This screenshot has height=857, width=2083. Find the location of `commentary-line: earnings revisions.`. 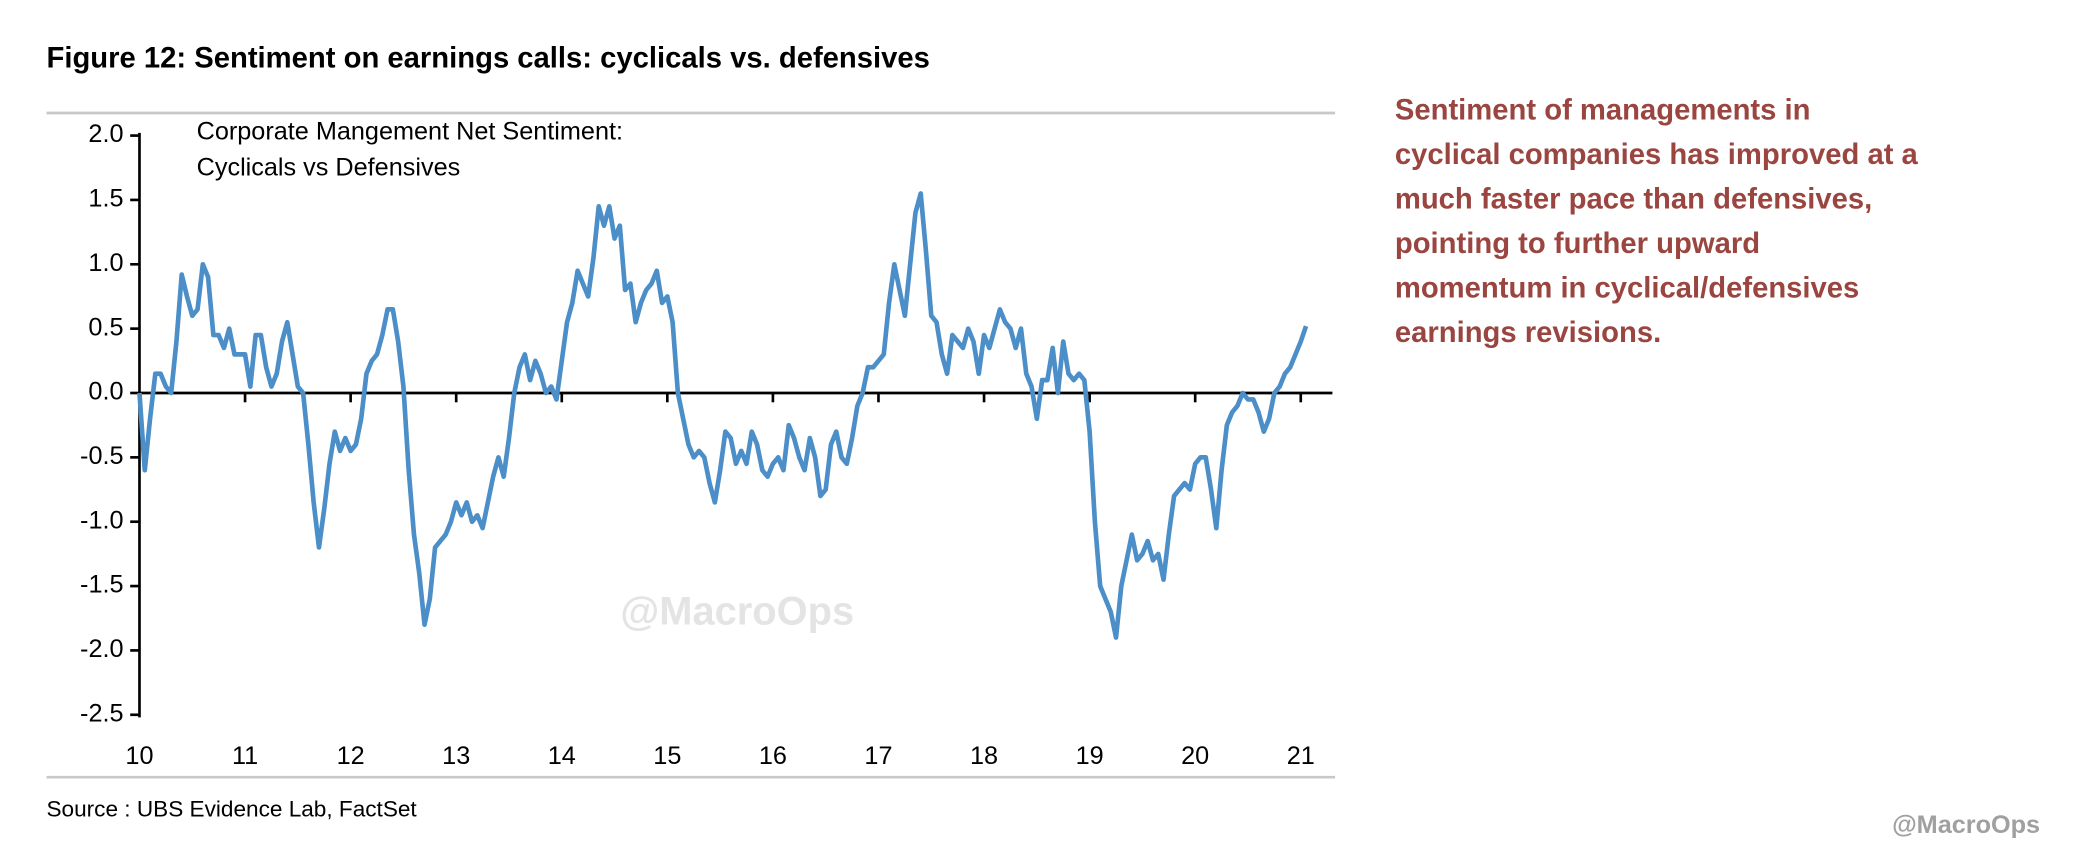

commentary-line: earnings revisions. is located at coordinates (1528, 333).